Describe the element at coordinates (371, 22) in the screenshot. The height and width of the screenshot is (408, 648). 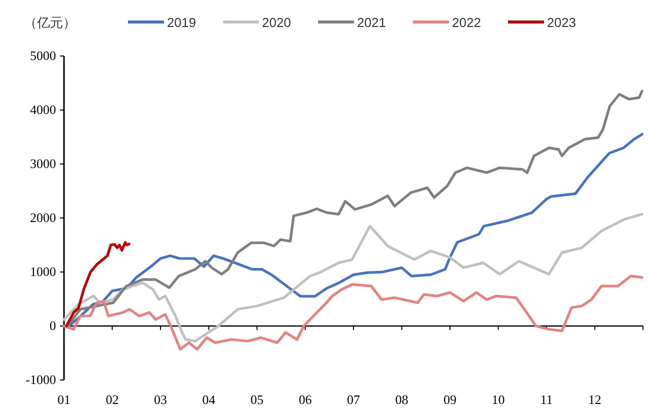
I see `legend-label: 2021` at that location.